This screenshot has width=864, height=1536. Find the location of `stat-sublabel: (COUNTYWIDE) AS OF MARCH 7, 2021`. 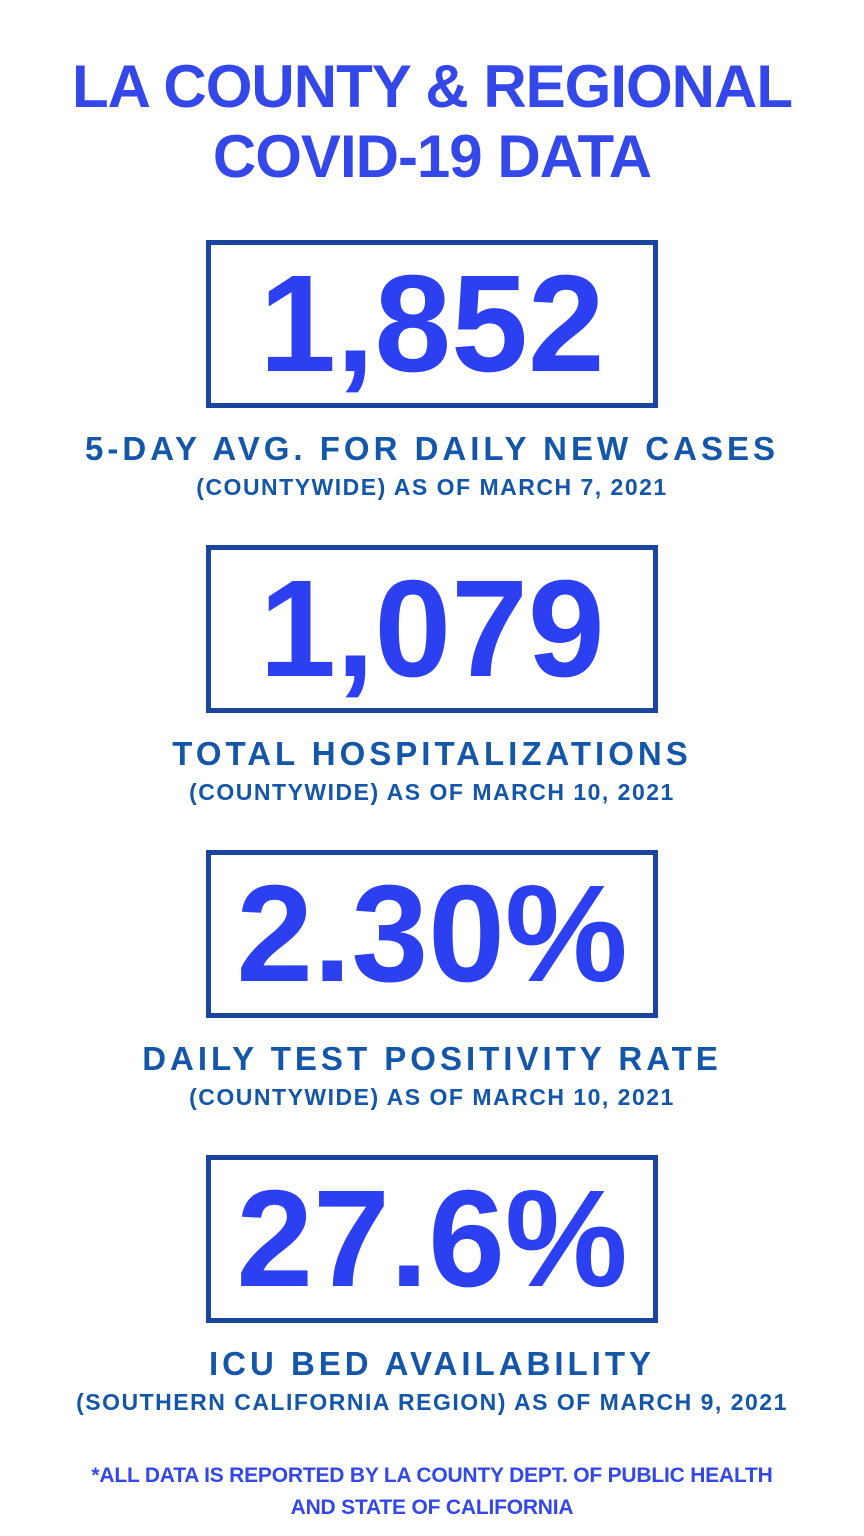

stat-sublabel: (COUNTYWIDE) AS OF MARCH 7, 2021 is located at coordinates (432, 487).